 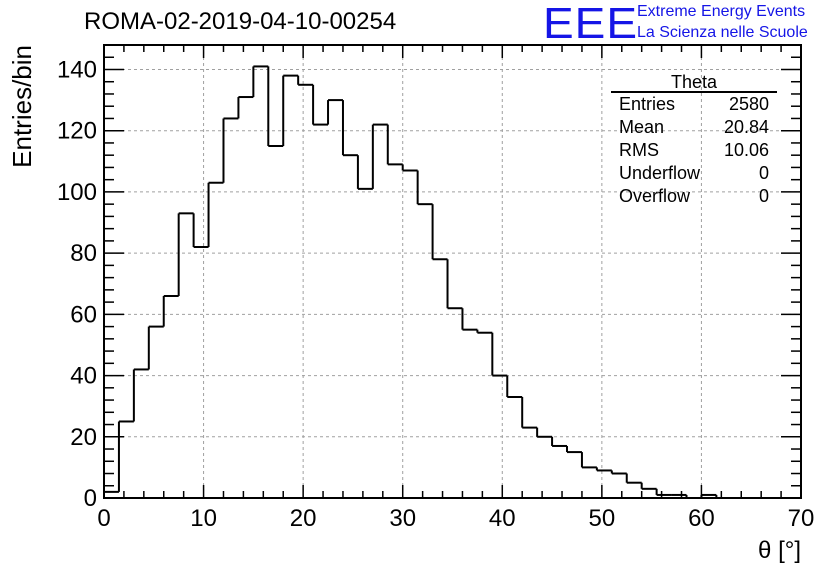 What do you see at coordinates (748, 104) in the screenshot?
I see `stats-value: 2580` at bounding box center [748, 104].